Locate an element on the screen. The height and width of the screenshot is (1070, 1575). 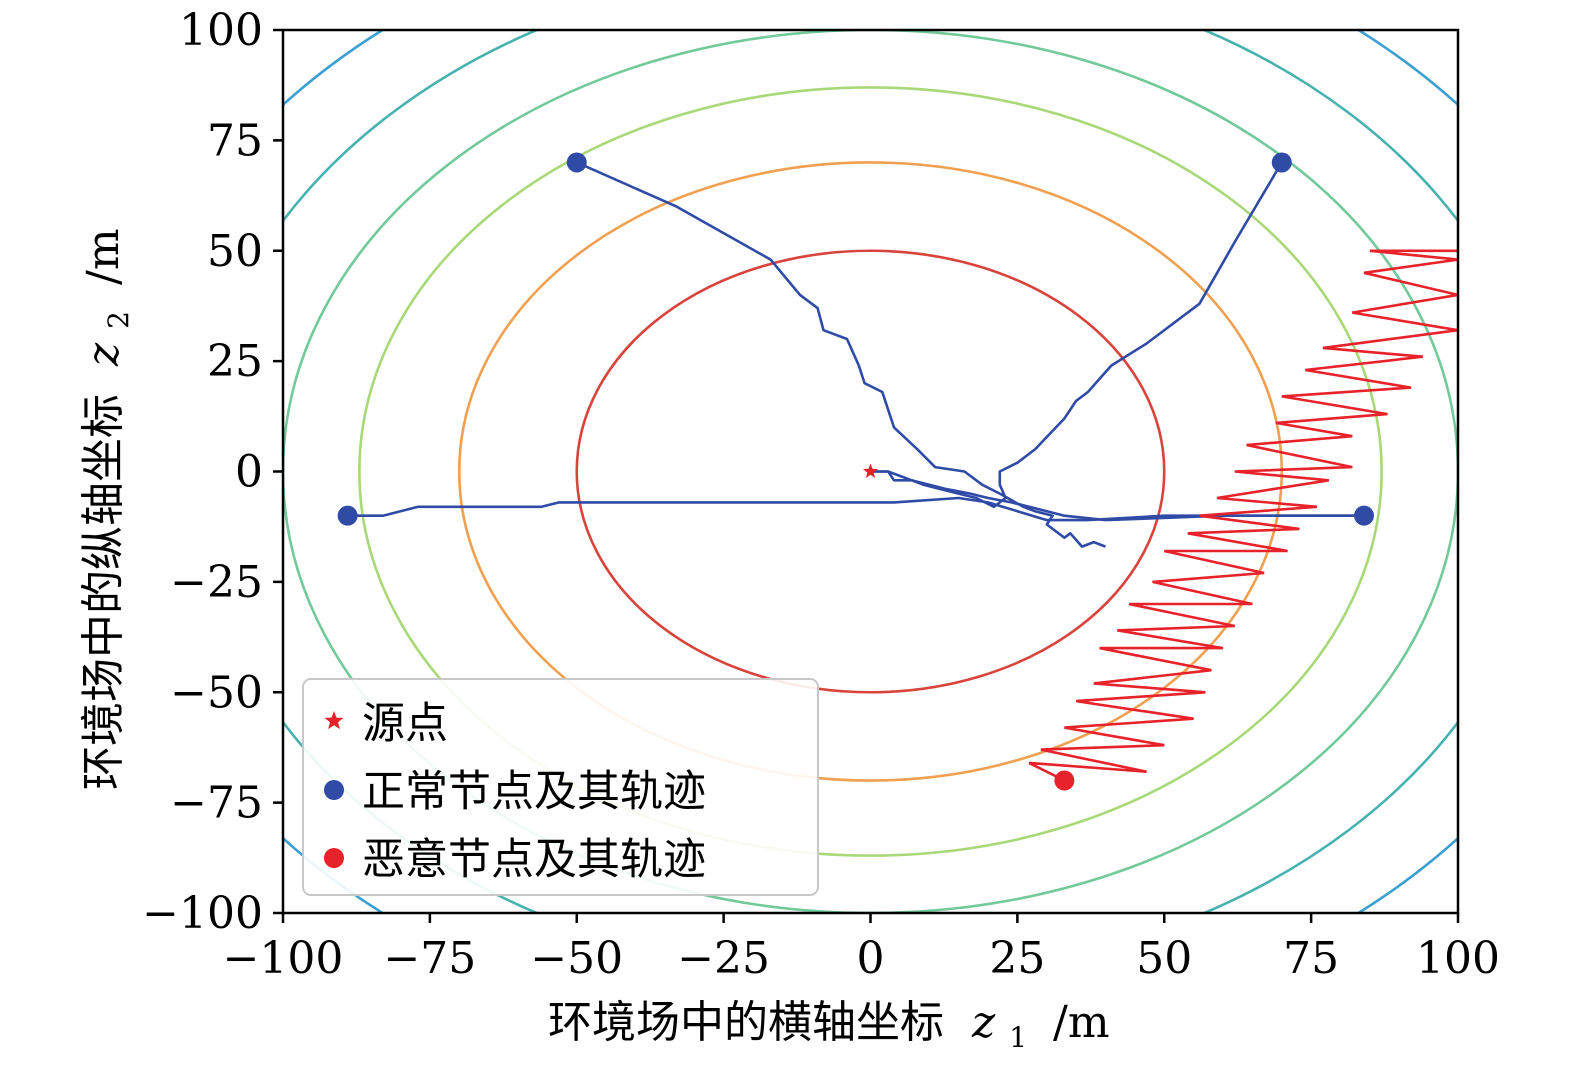
y-tick-label: 25 is located at coordinates (235, 361).